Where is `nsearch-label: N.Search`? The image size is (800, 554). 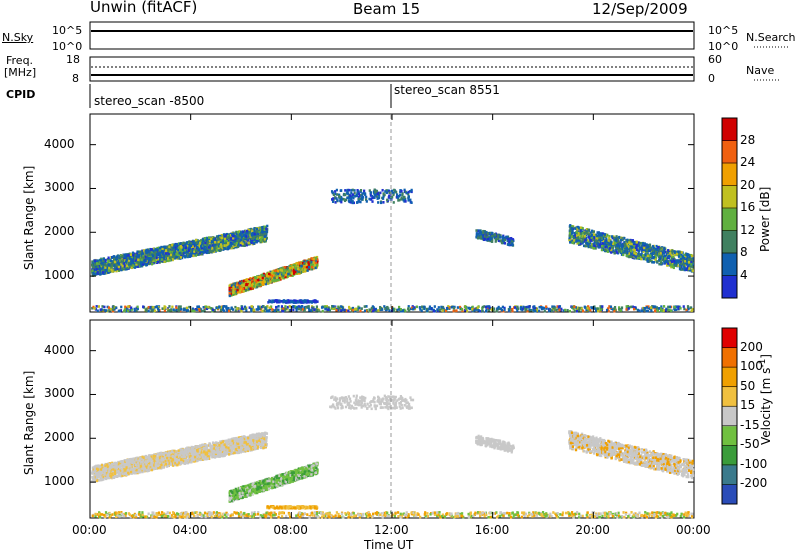
nsearch-label: N.Search is located at coordinates (771, 37).